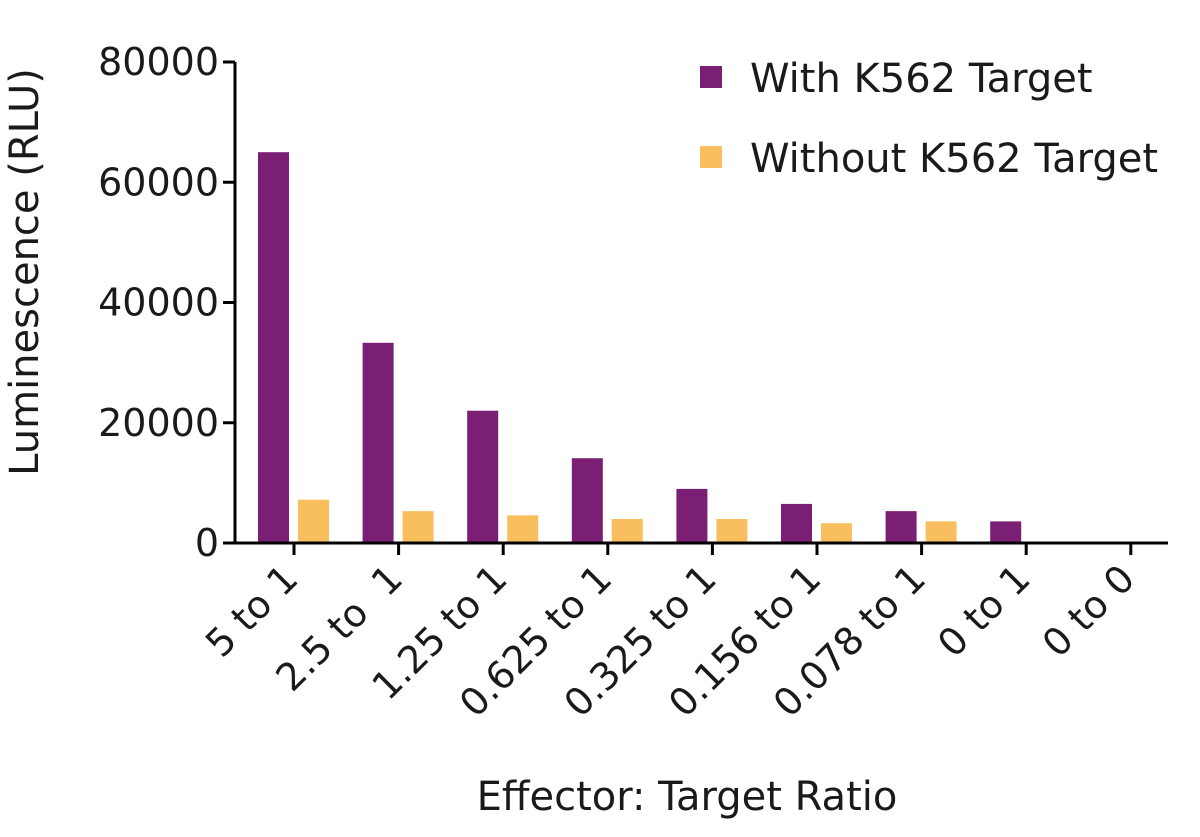 The image size is (1200, 837). I want to click on legend-swatch-without-target, so click(711, 157).